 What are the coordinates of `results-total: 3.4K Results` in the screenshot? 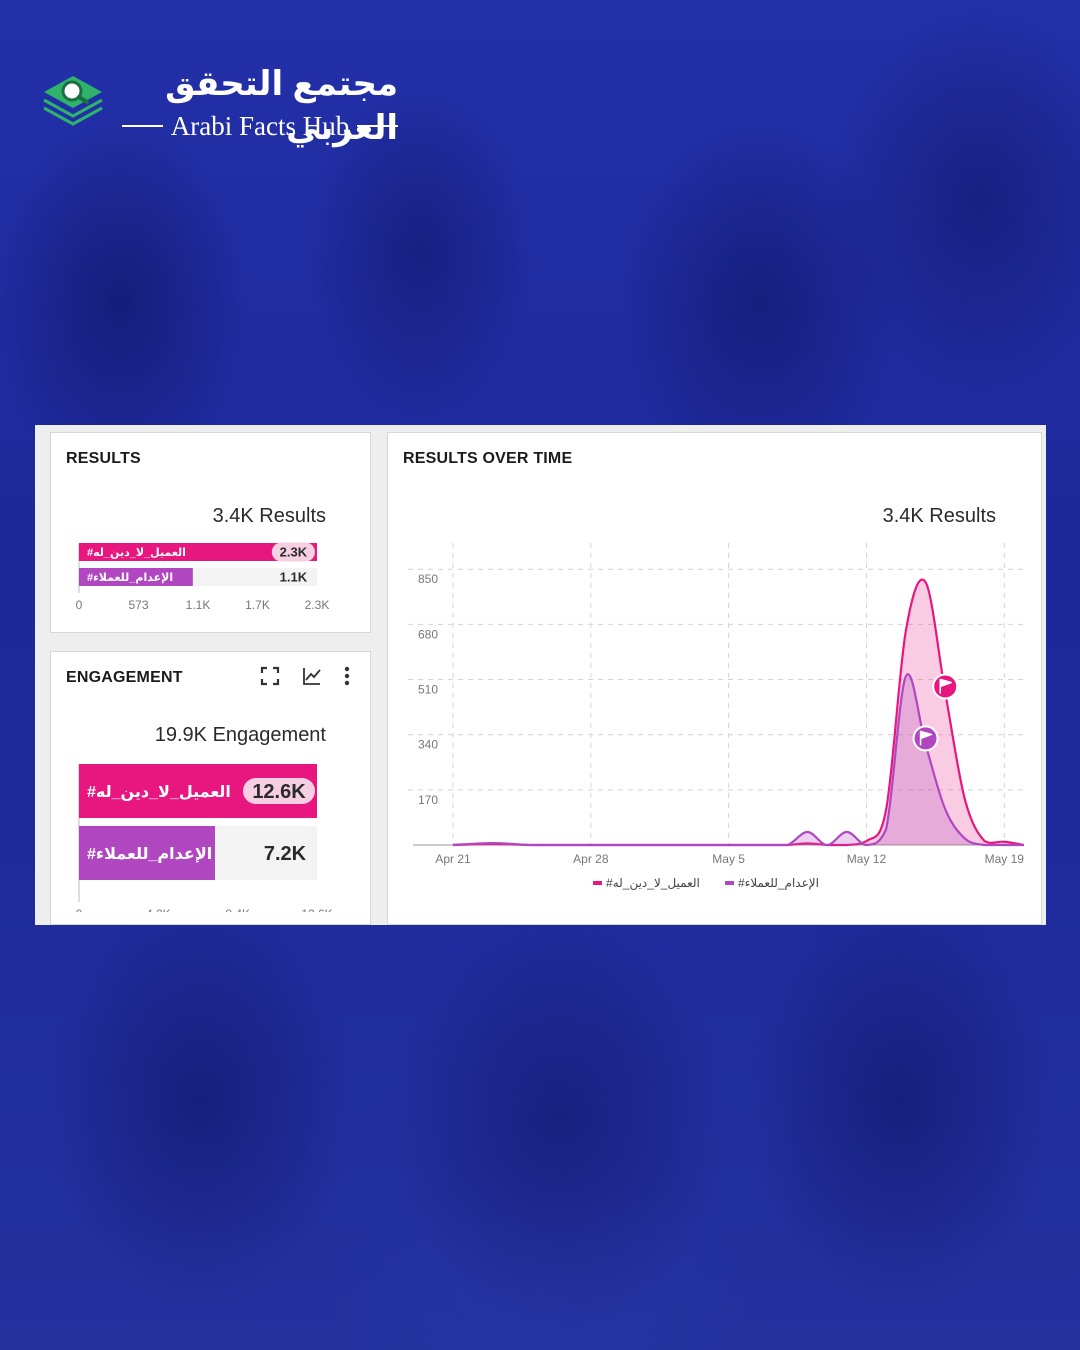 It's located at (269, 516).